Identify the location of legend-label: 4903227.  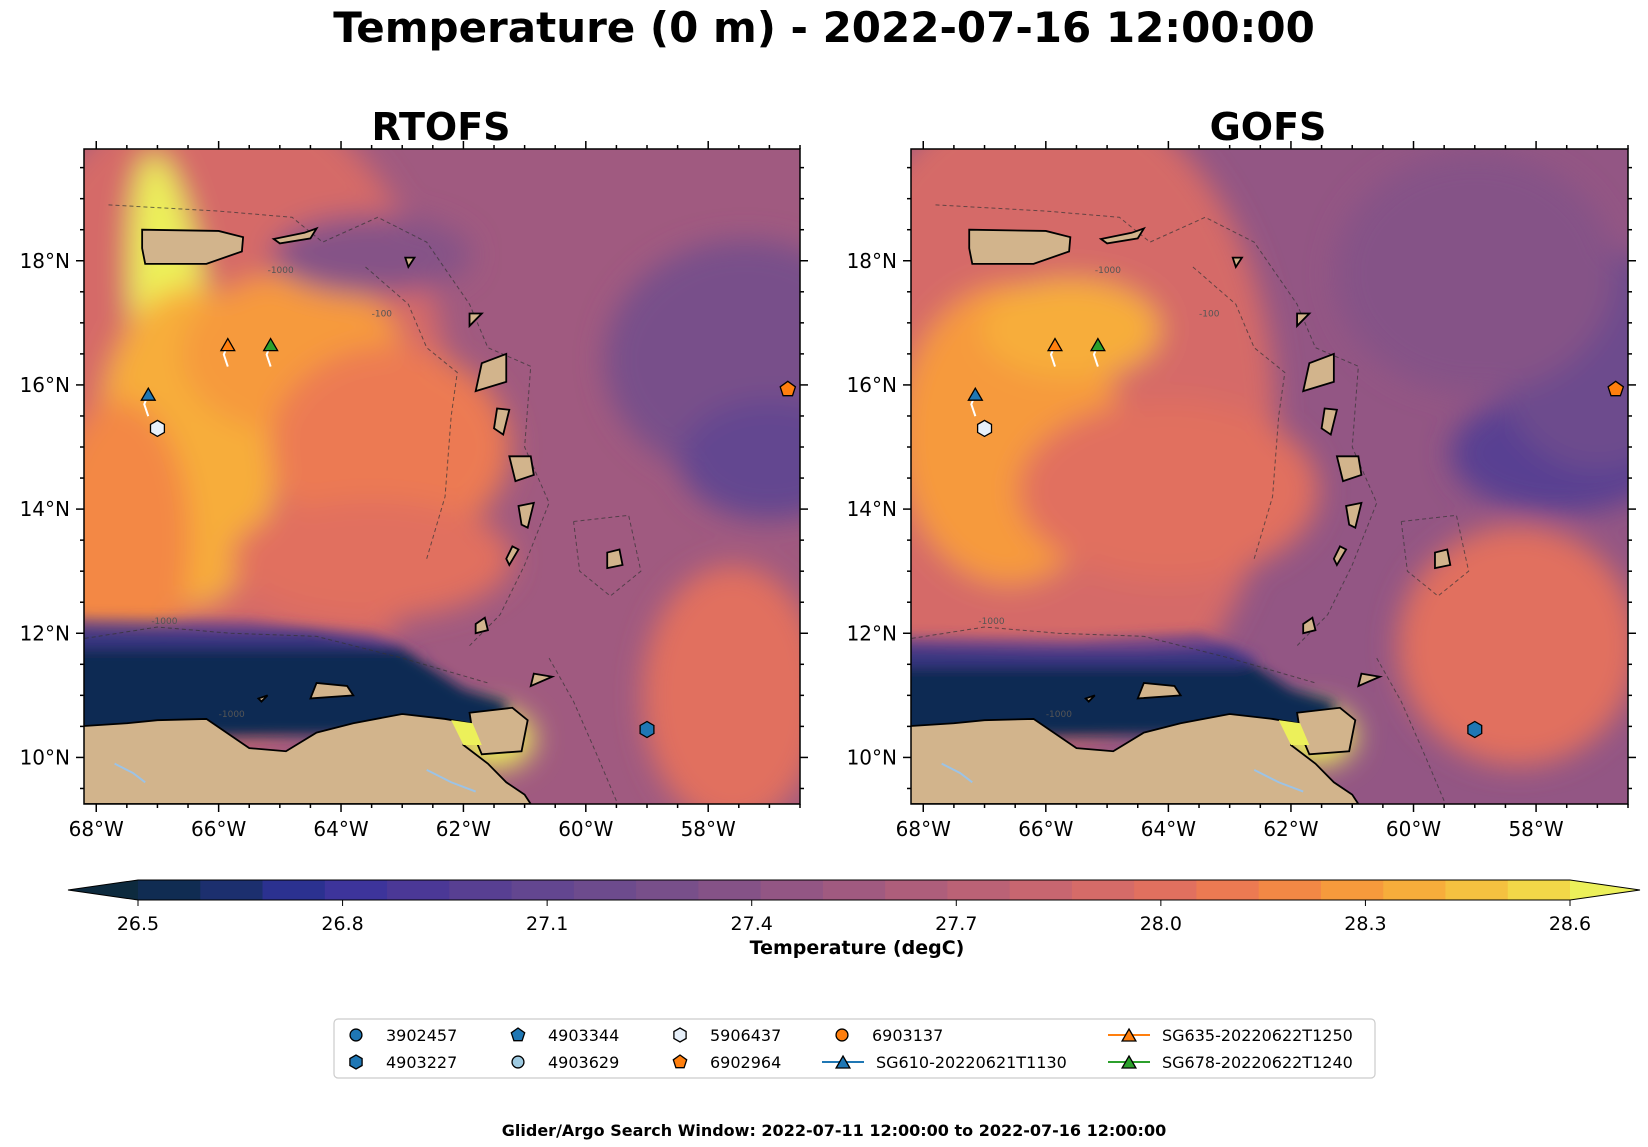
(421, 1062).